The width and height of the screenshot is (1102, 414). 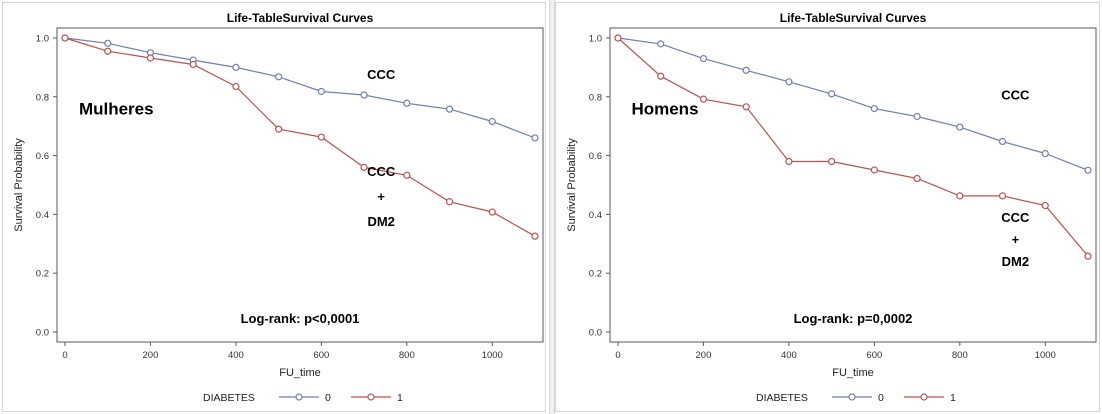 I want to click on series-0-line, so click(x=300, y=88).